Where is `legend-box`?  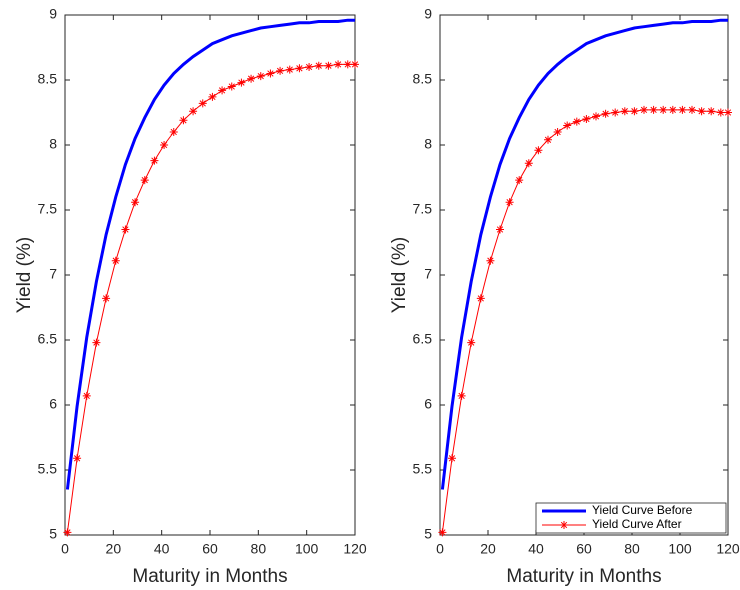 legend-box is located at coordinates (631, 518).